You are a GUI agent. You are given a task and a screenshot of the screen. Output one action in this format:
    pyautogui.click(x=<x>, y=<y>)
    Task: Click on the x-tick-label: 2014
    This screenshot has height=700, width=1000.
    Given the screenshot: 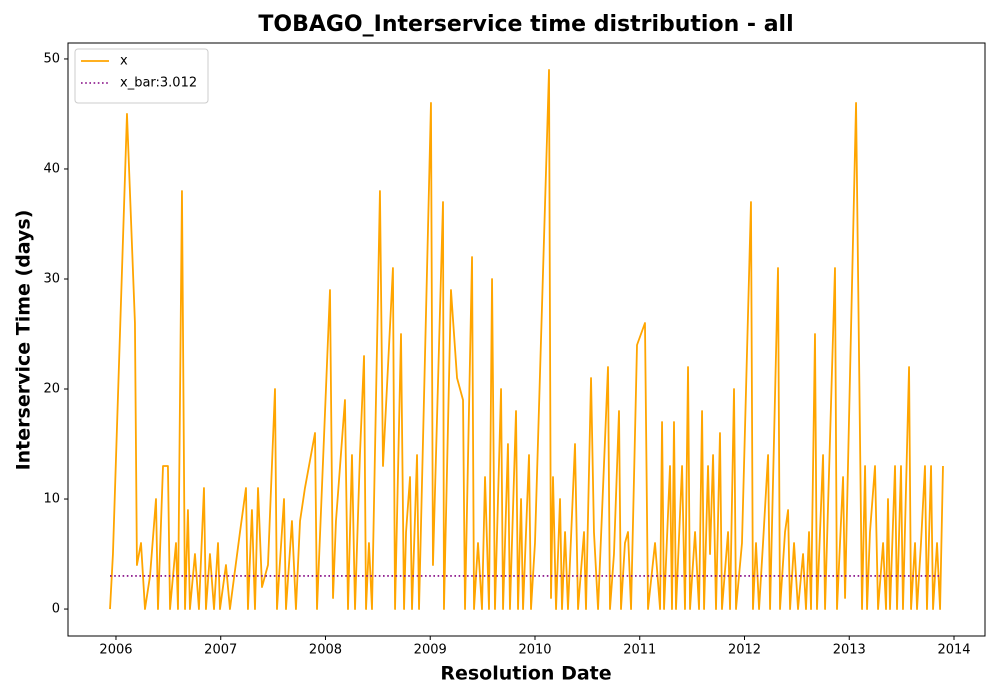 What is the action you would take?
    pyautogui.click(x=953, y=650)
    